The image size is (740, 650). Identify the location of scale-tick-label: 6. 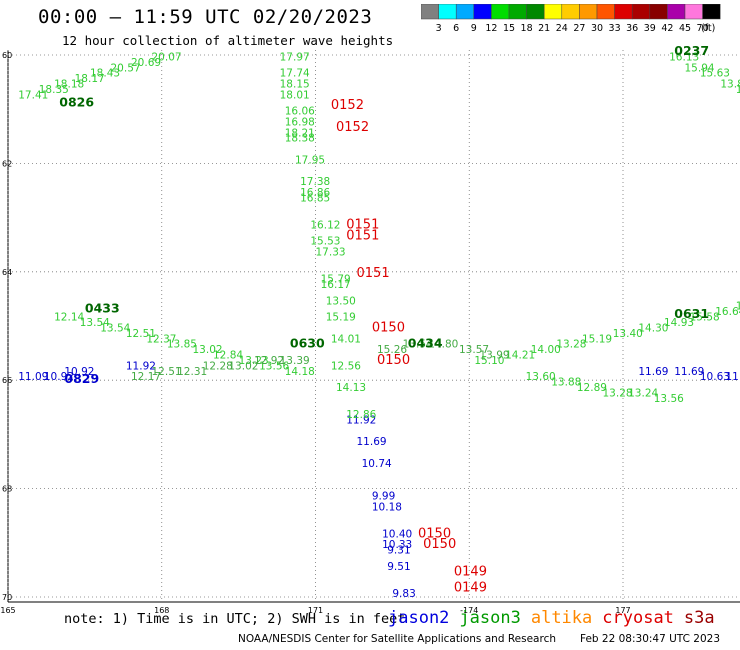
(456, 28).